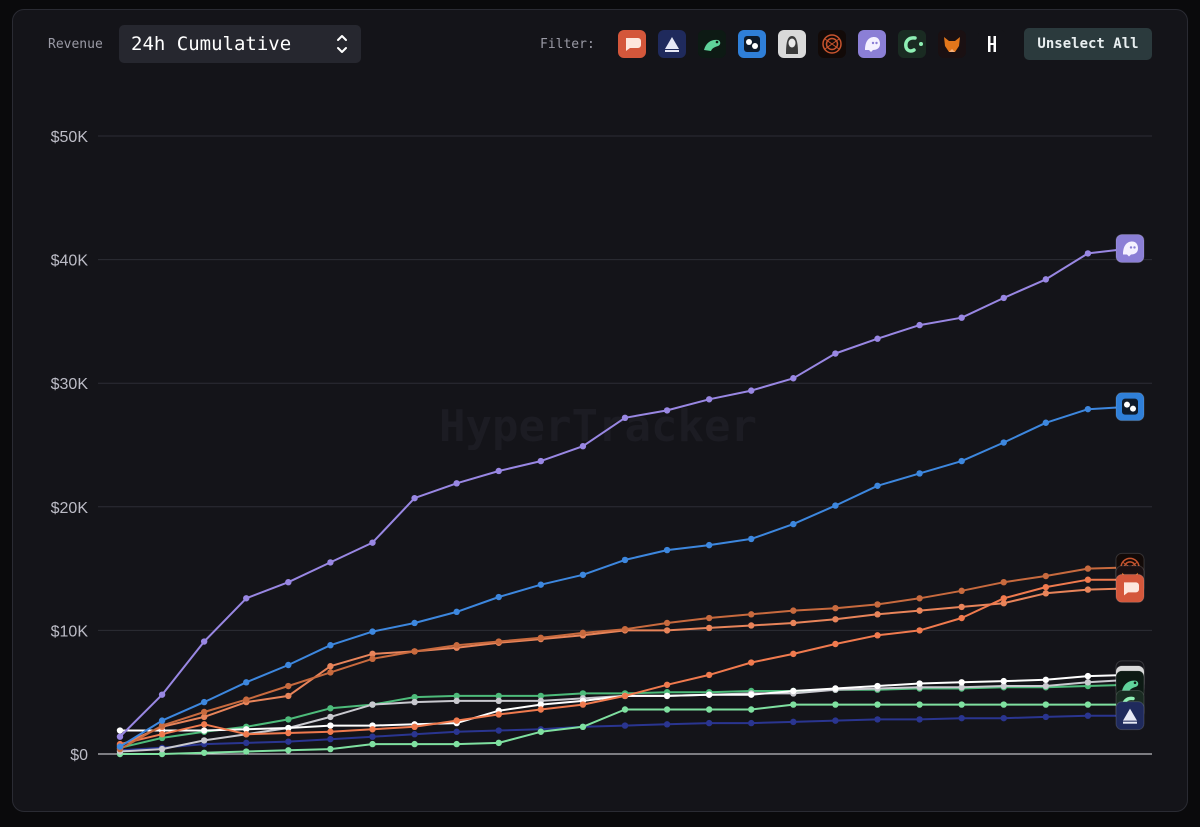  I want to click on series-triangle, so click(625, 733).